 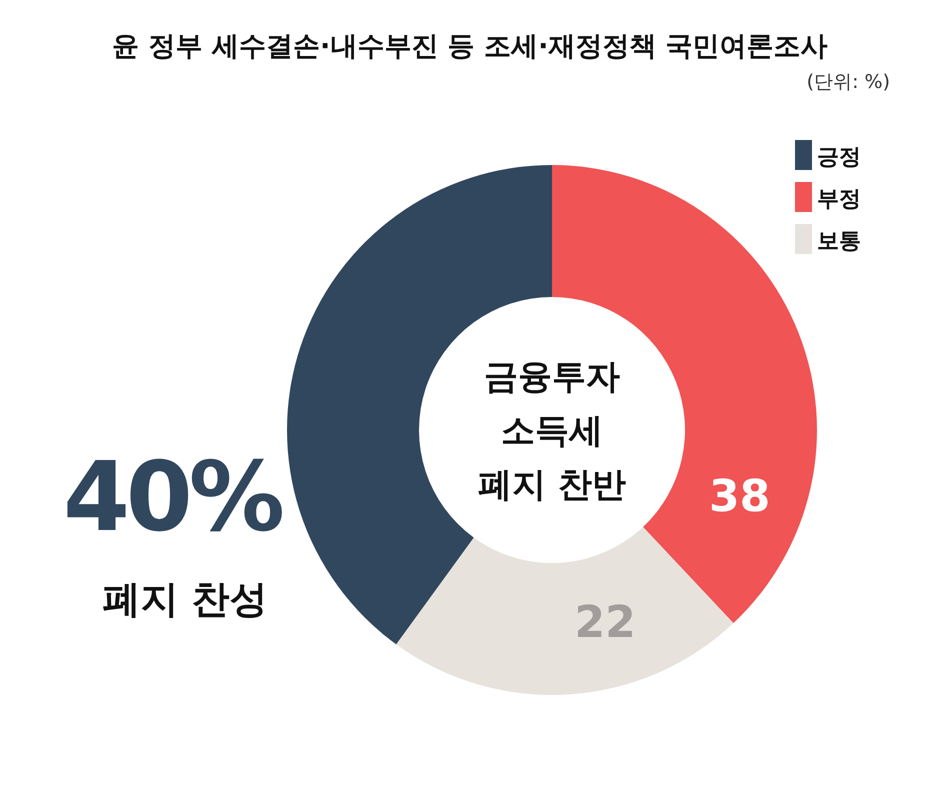 I want to click on donut-slice, so click(x=565, y=610).